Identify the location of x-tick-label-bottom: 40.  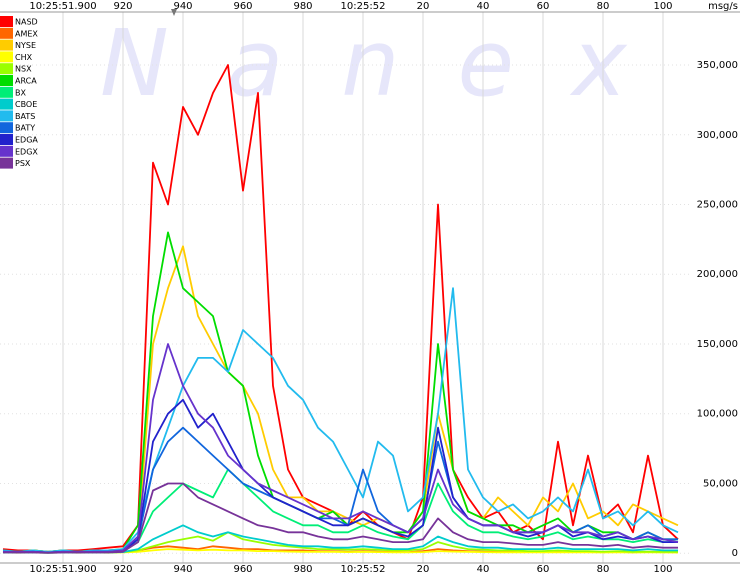
(483, 569).